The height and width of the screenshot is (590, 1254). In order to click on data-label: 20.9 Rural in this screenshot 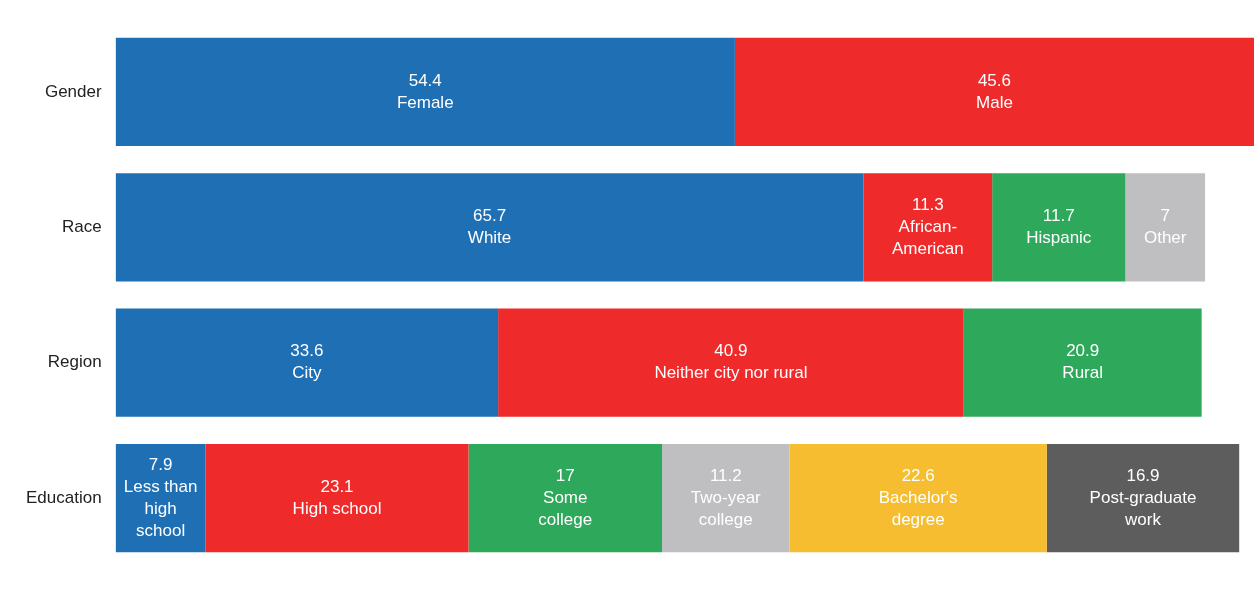, I will do `click(1082, 362)`.